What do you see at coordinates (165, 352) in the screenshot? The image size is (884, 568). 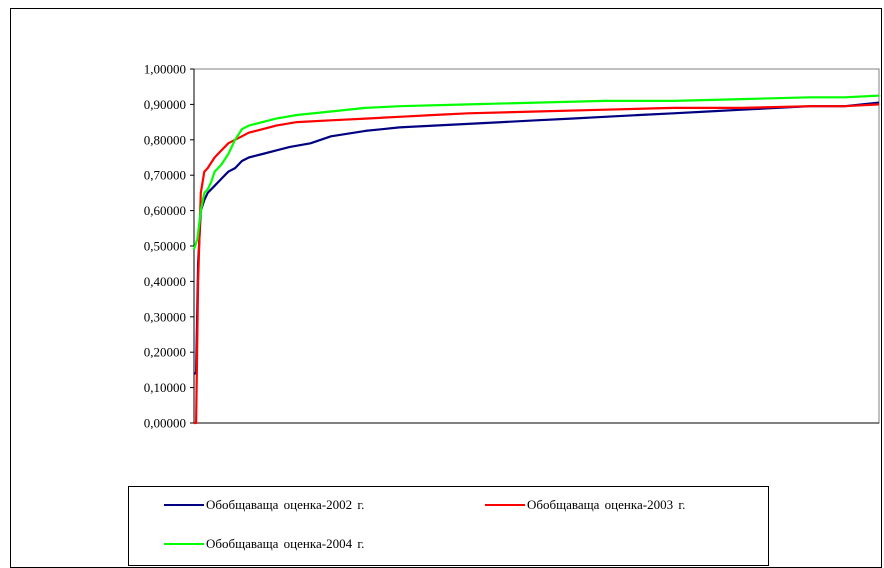 I see `y-tick-label: 0,20000` at bounding box center [165, 352].